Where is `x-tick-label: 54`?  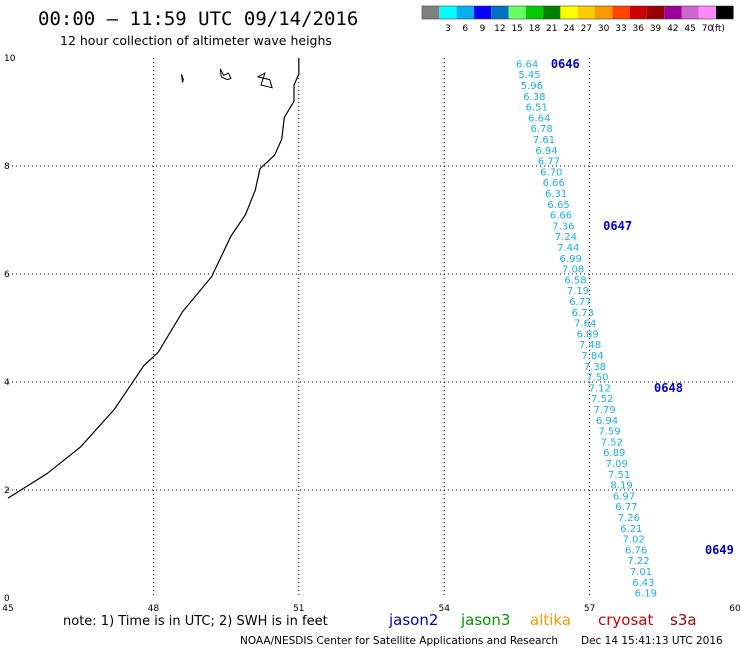 x-tick-label: 54 is located at coordinates (444, 609).